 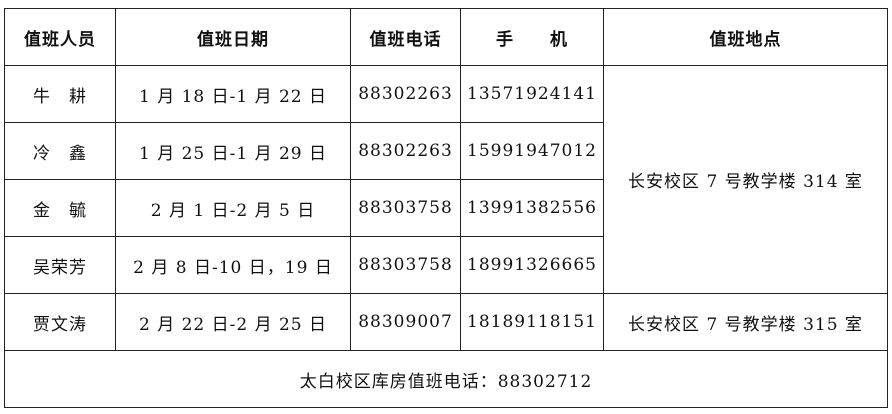 I want to click on duty-date: 1 月 25 日-1 月 29 日, so click(x=233, y=151).